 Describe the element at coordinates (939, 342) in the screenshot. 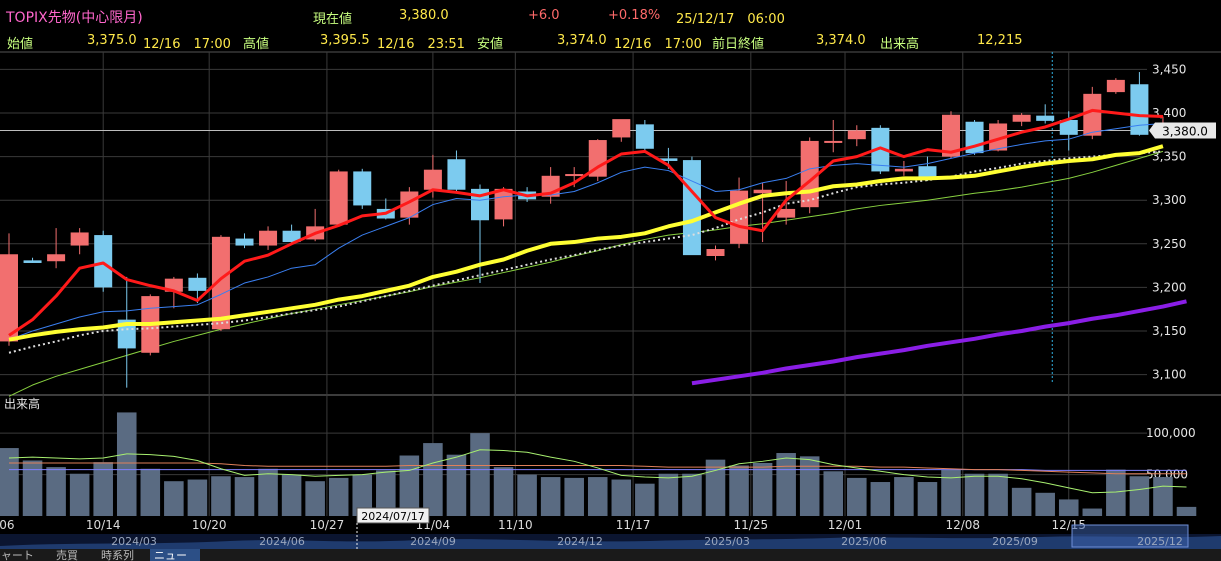

I see `ma200-line` at that location.